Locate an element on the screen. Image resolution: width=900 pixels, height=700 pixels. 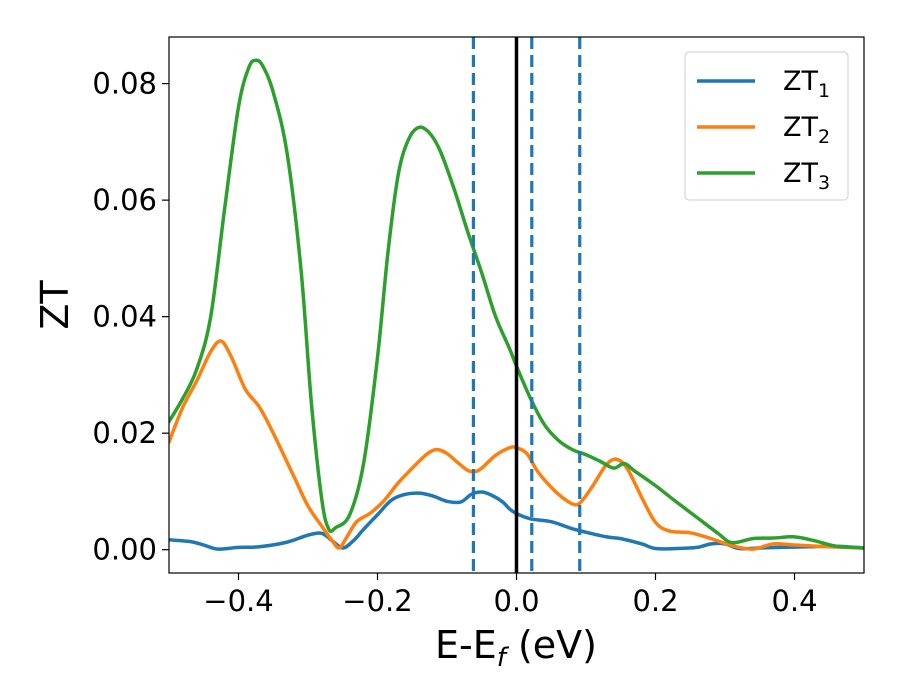
legend-label-zt3: ZT3 is located at coordinates (806, 176).